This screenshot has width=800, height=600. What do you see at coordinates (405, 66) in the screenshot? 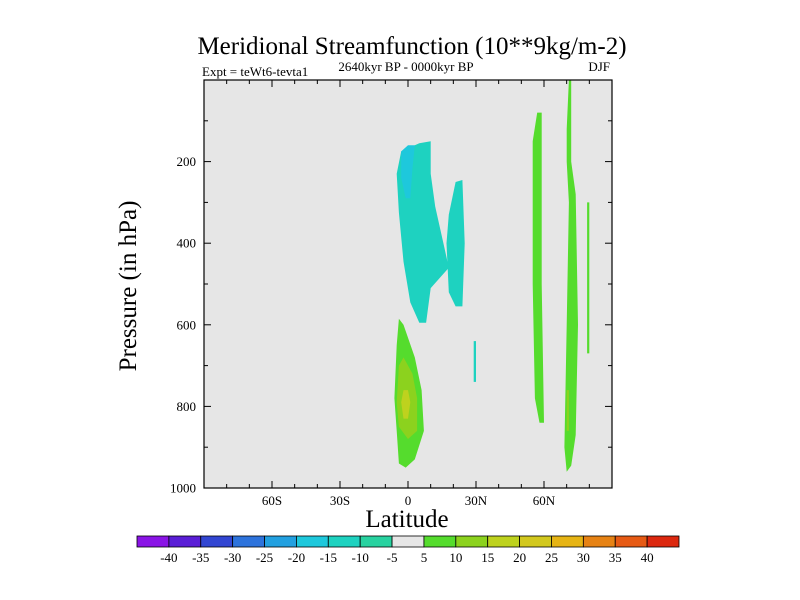
I see `chart-subtitle: 2640kyr BP - 0000kyr BP` at bounding box center [405, 66].